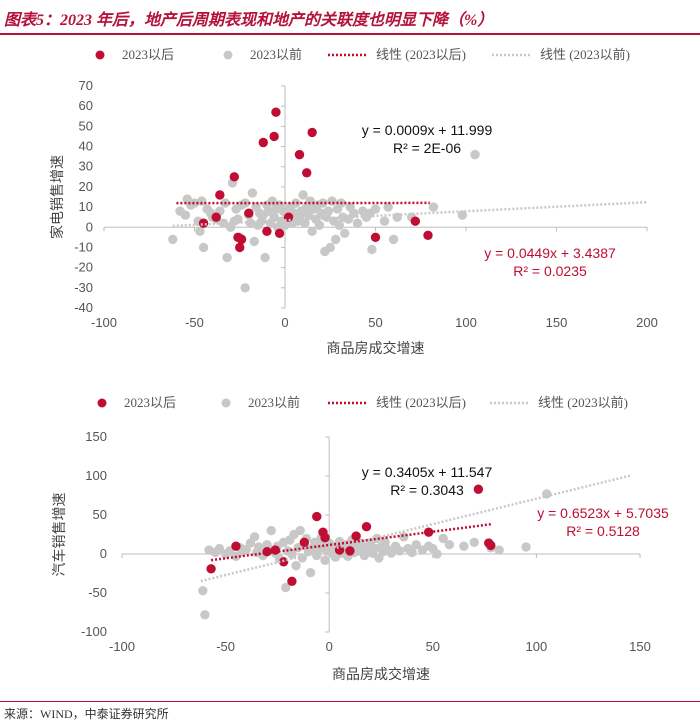 The height and width of the screenshot is (722, 700). Describe the element at coordinates (97, 592) in the screenshot. I see `y-tick-label: -50` at that location.